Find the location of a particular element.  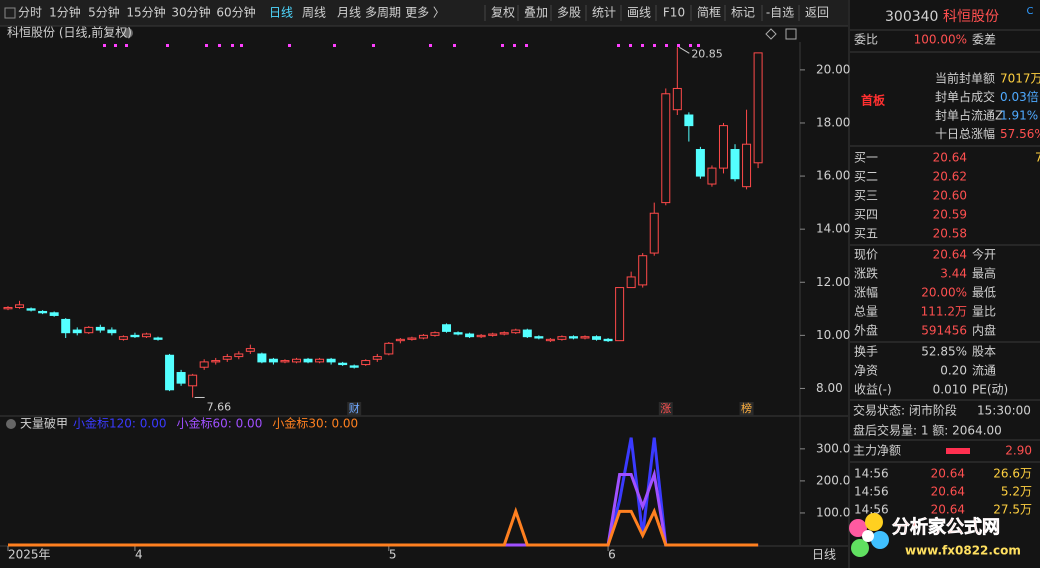

event-marker: 榜 is located at coordinates (746, 408).